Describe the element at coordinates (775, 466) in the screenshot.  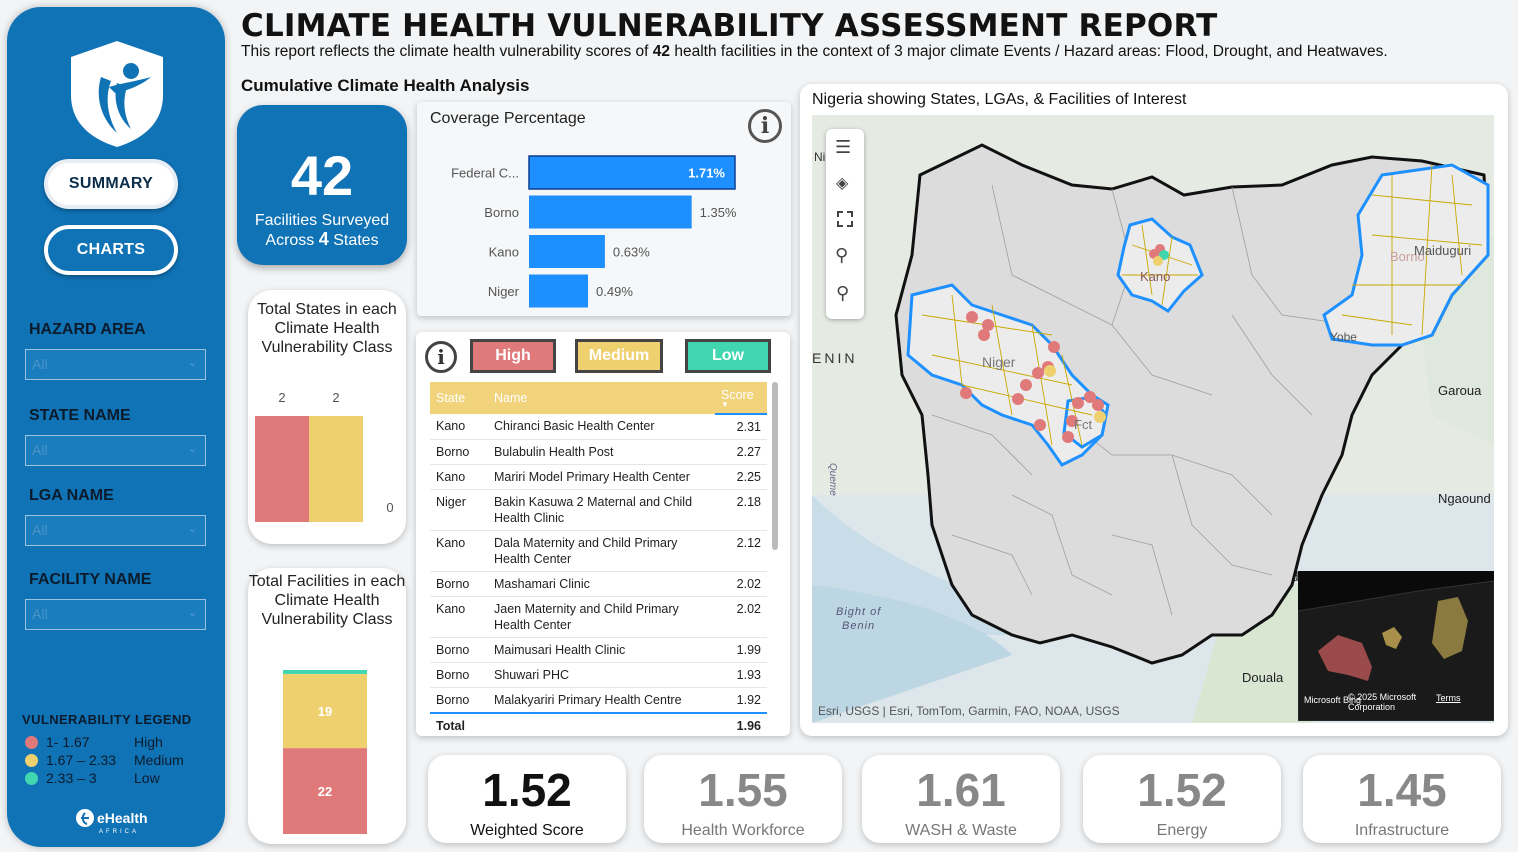
I see `table-scrollbar` at that location.